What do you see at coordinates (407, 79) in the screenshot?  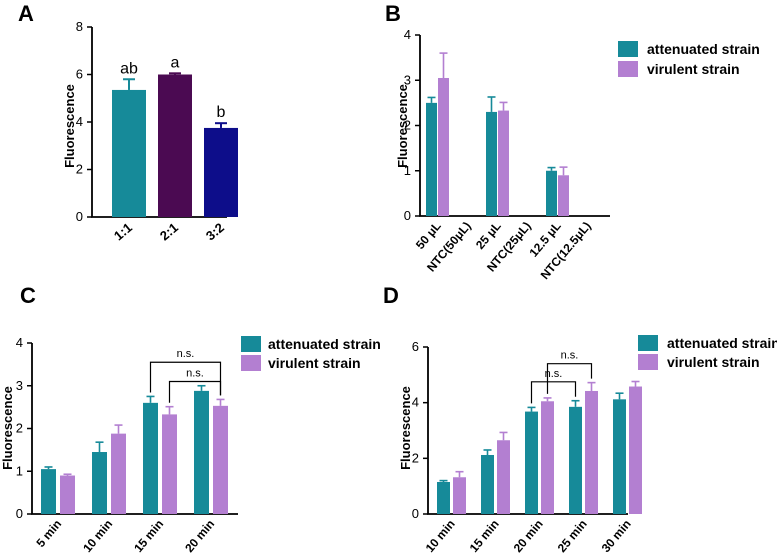 I see `panel-b-y-tick-label: 3` at bounding box center [407, 79].